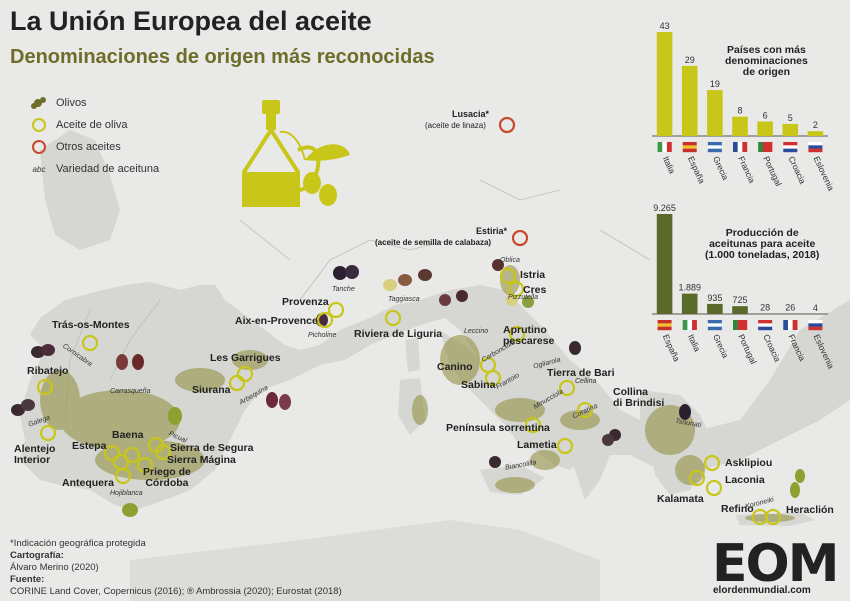 The width and height of the screenshot is (850, 601). I want to click on bar-españa, so click(689, 100).